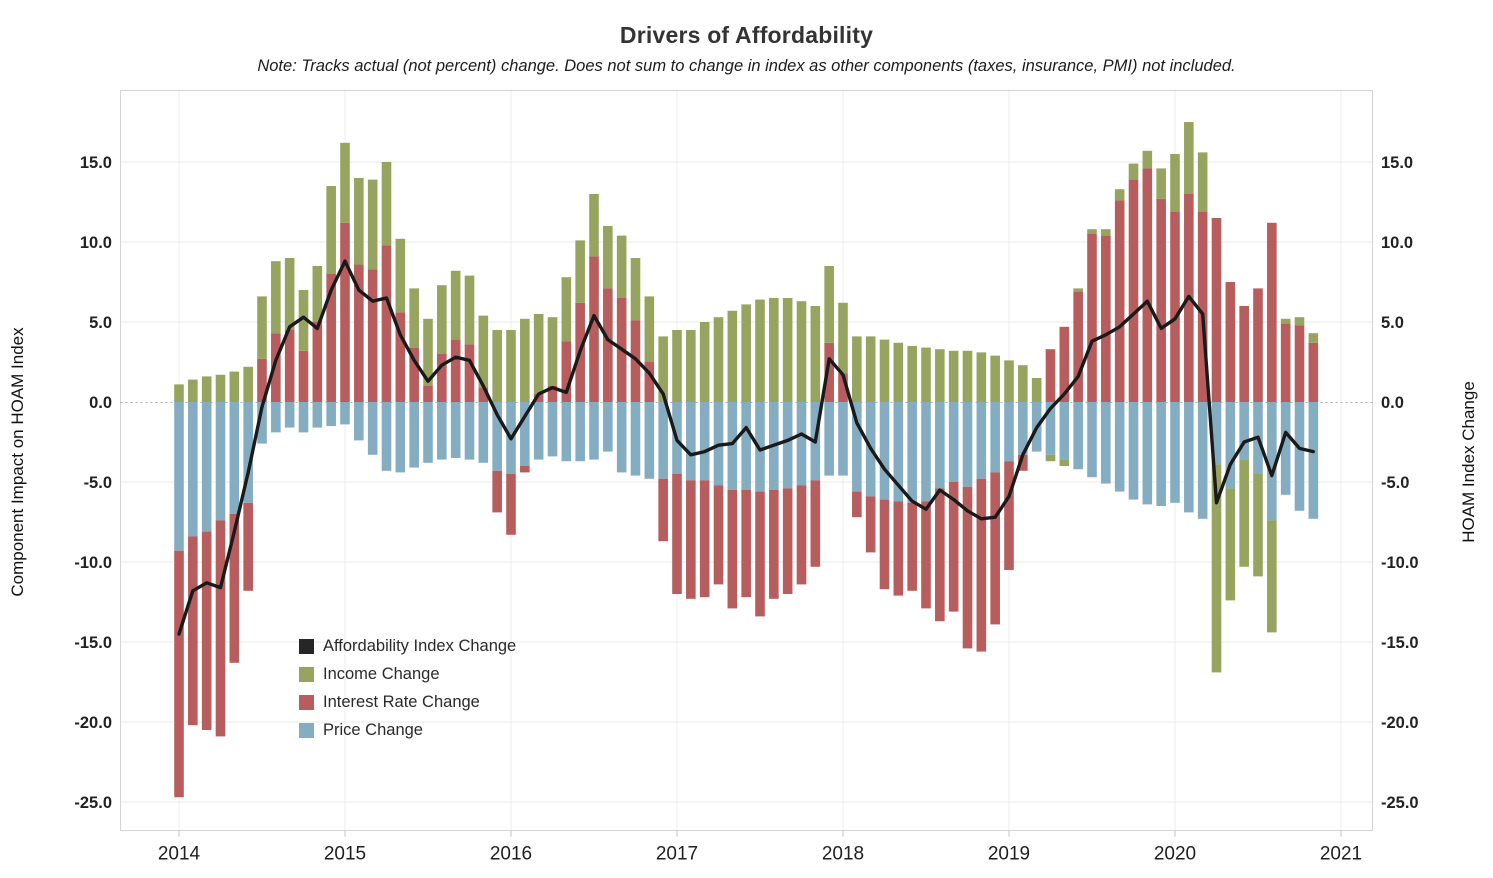 The height and width of the screenshot is (878, 1493). Describe the element at coordinates (1397, 163) in the screenshot. I see `y-axis-label-right: 15.0` at that location.